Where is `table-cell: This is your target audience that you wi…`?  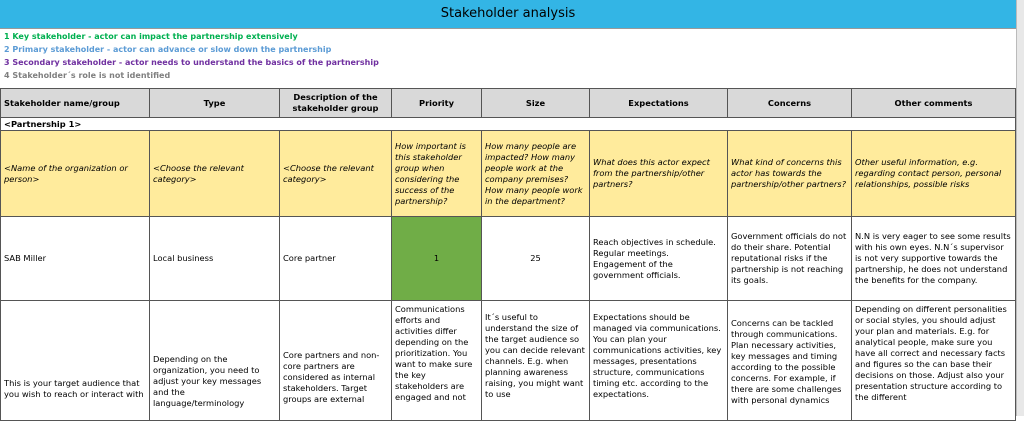 table-cell: This is your target audience that you wi… is located at coordinates (75, 361).